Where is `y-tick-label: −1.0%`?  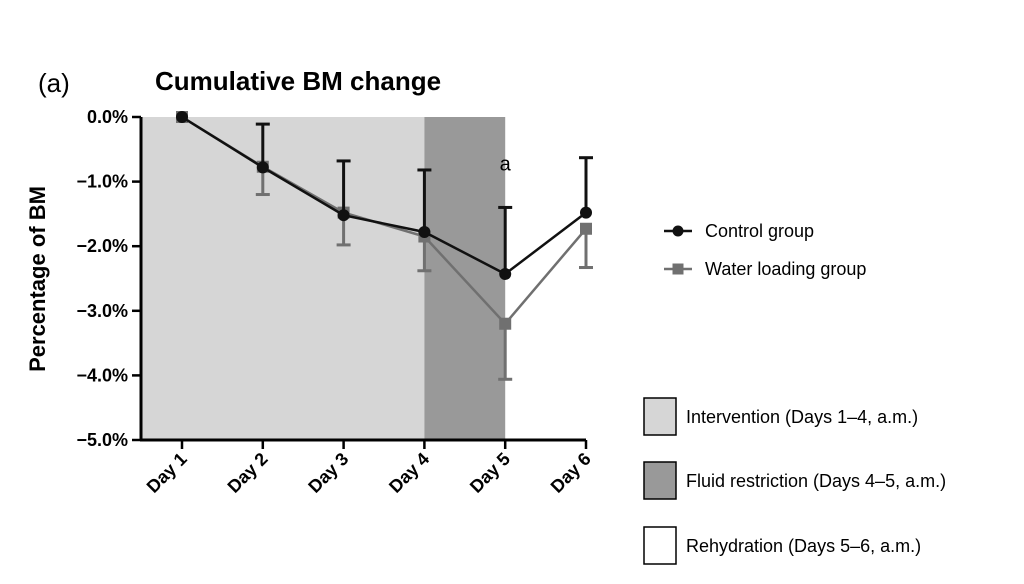
y-tick-label: −1.0% is located at coordinates (102, 182).